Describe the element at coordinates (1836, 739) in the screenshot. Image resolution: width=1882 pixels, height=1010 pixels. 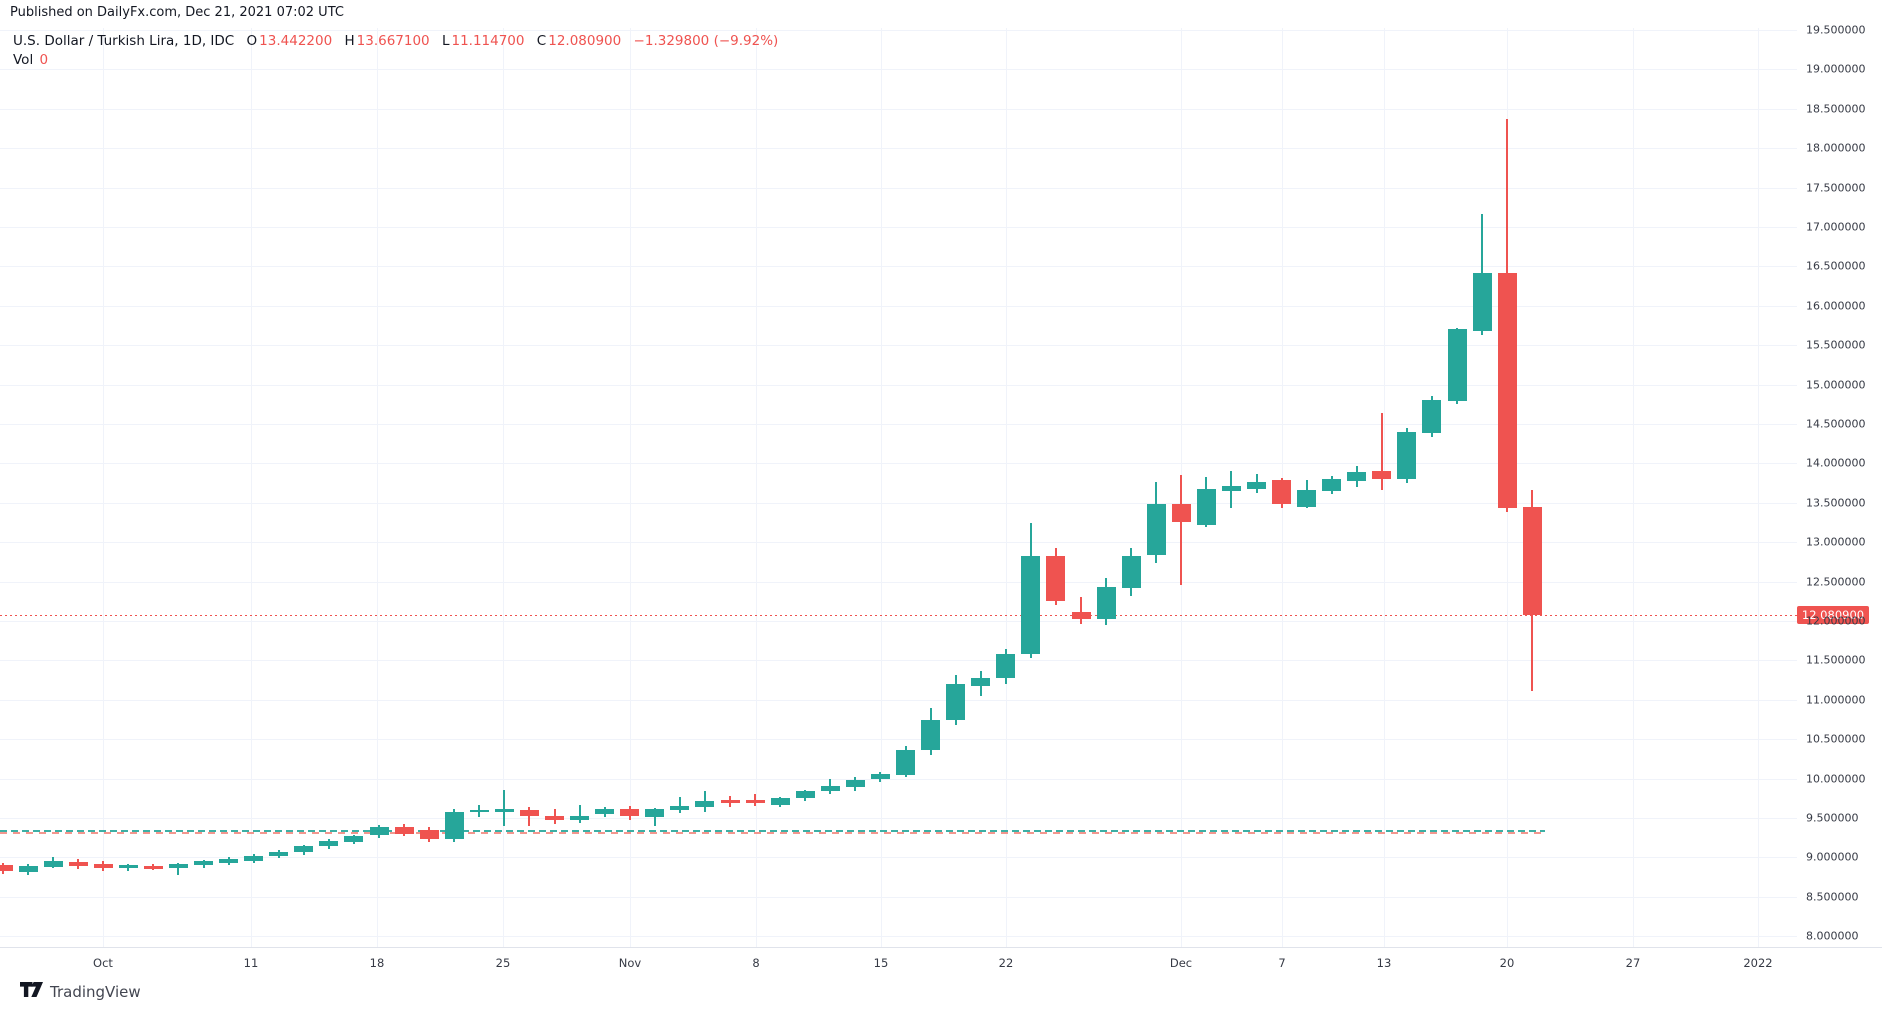
I see `price-tick-label: 10.500000` at that location.